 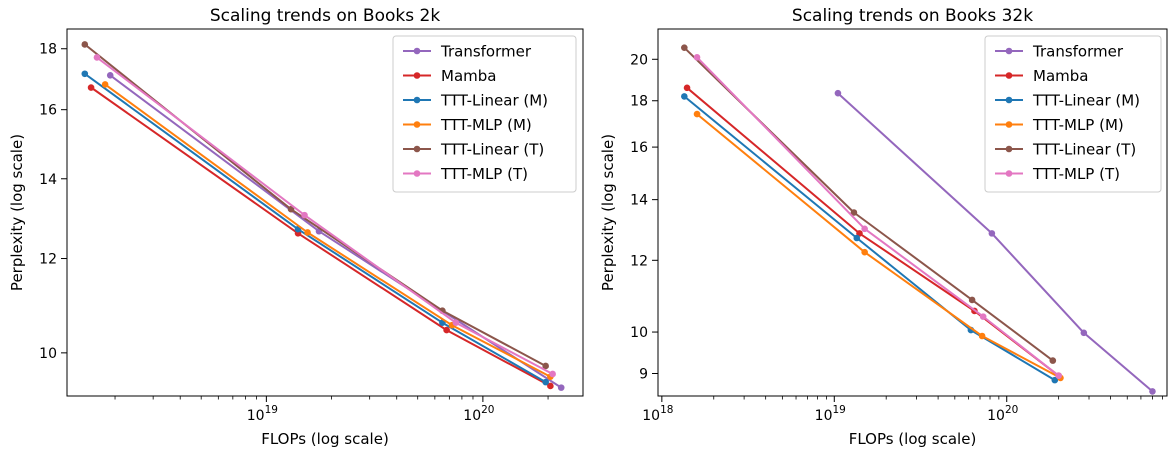 I want to click on x-tick-label: 1018, so click(x=657, y=414).